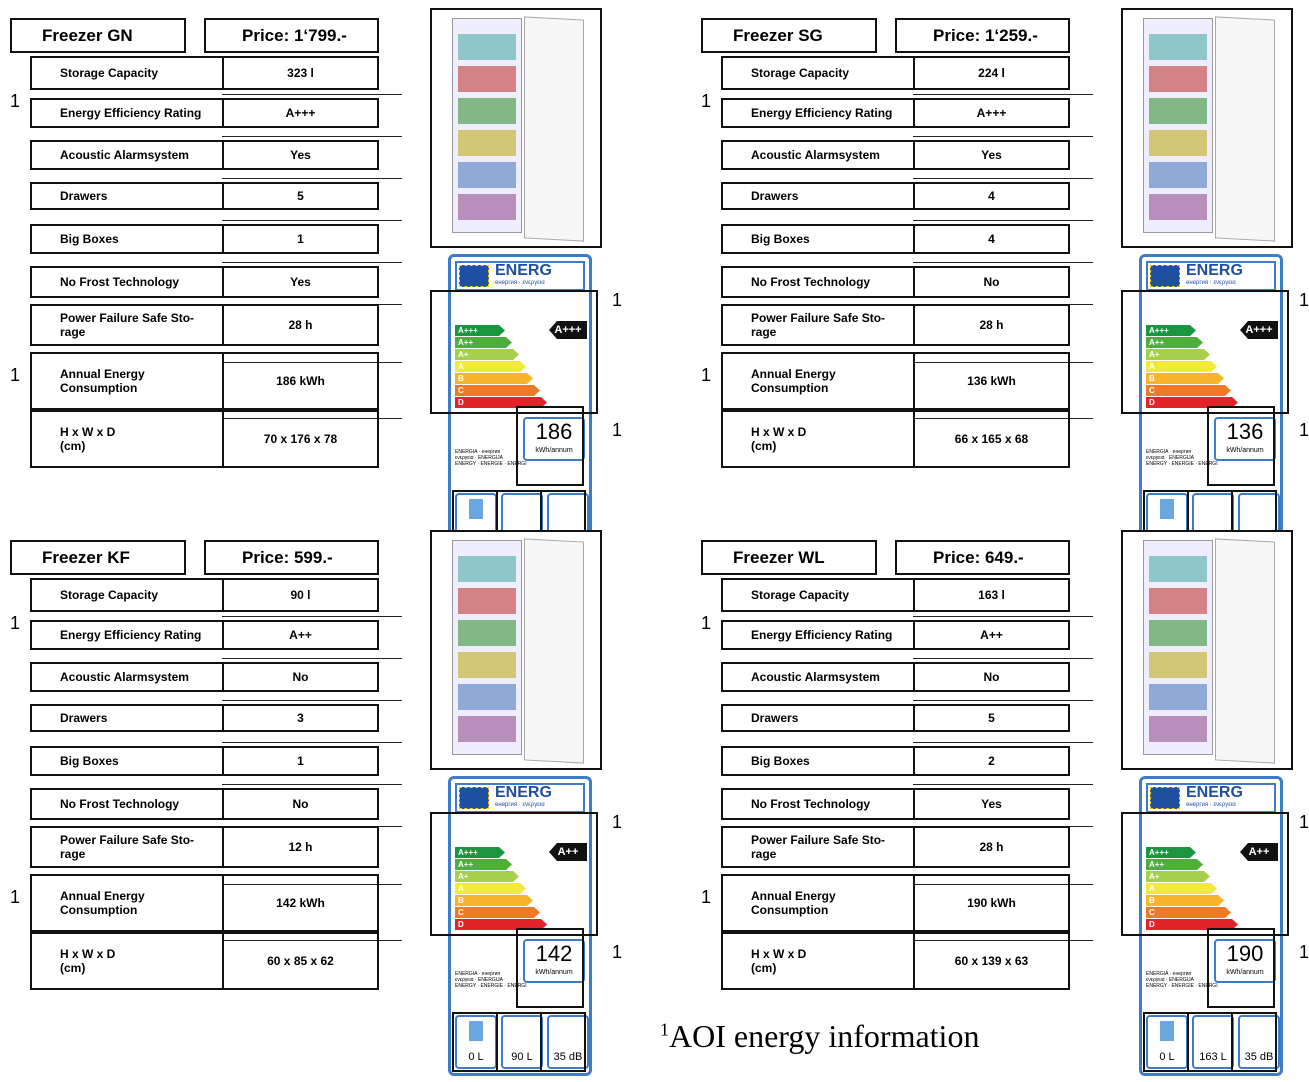  I want to click on row-value: 12 h, so click(300, 847).